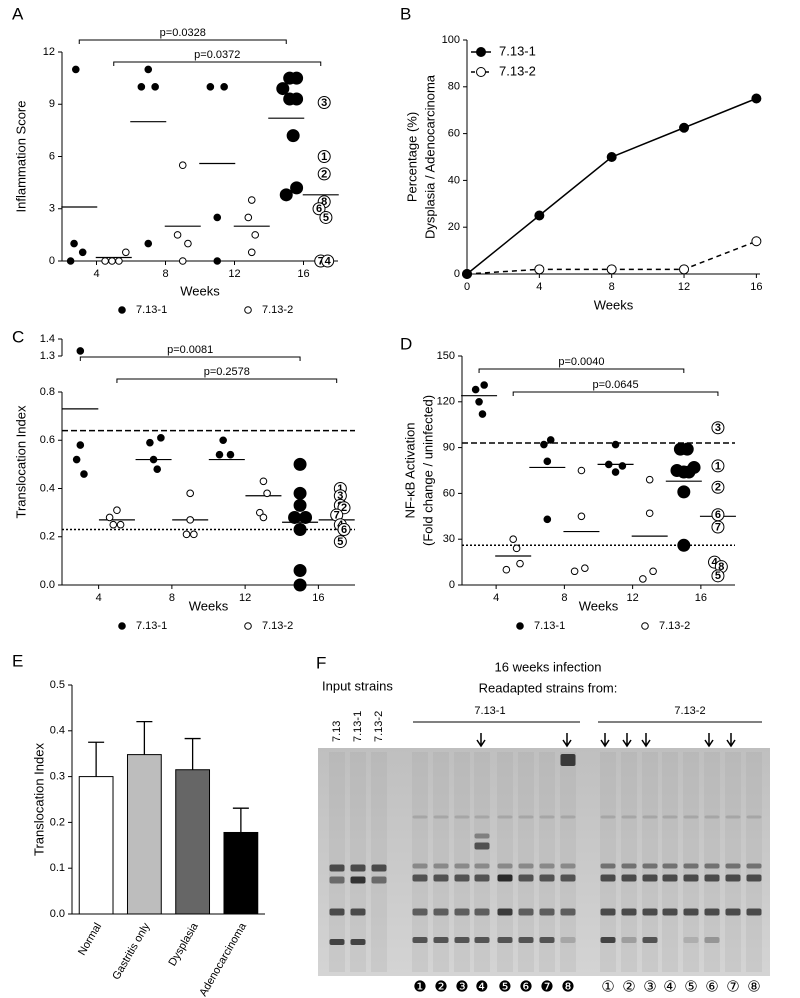 The image size is (800, 998). Describe the element at coordinates (52, 261) in the screenshot. I see `y-tick-label: 0` at that location.